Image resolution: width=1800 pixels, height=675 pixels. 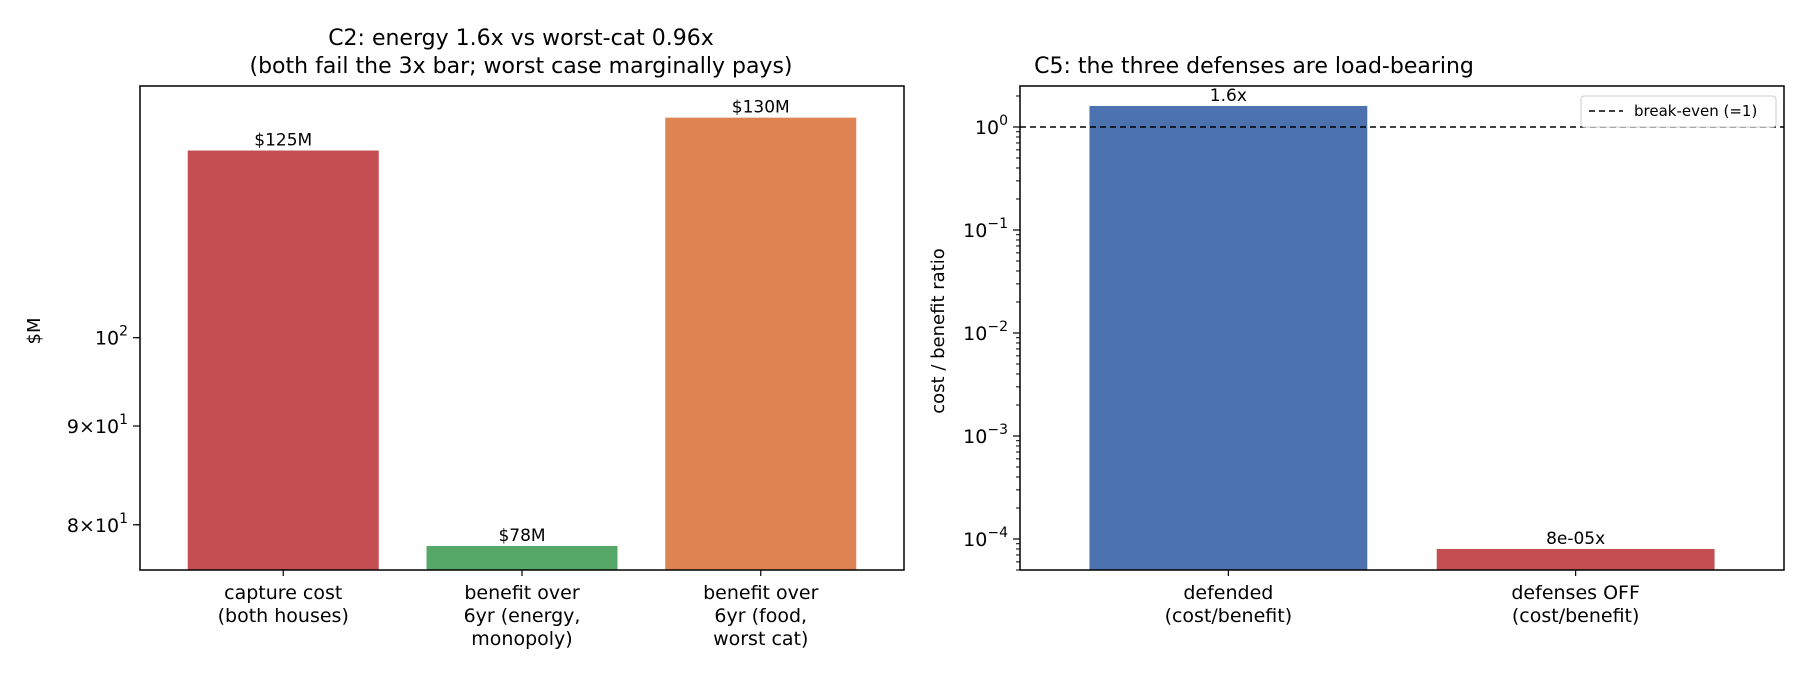 I want to click on y-tick-label-c2-0: 10², so click(x=111, y=337).